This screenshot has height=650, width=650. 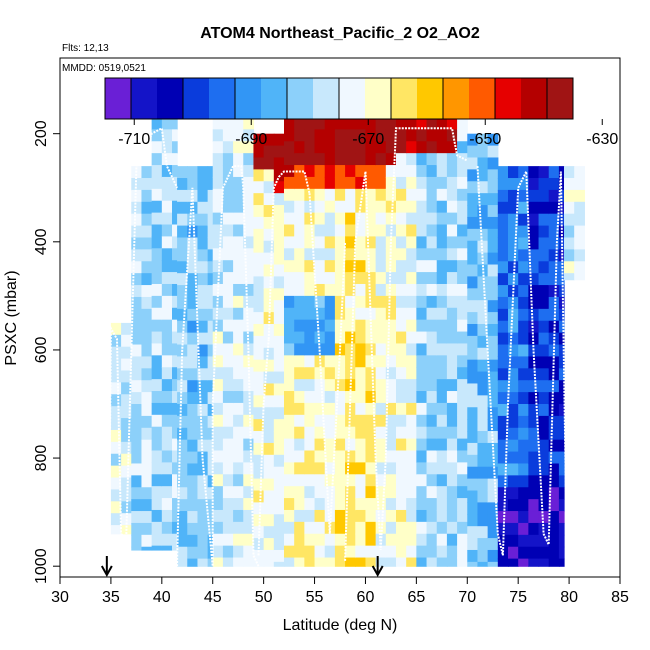 What do you see at coordinates (339, 98) in the screenshot?
I see `colorbar` at bounding box center [339, 98].